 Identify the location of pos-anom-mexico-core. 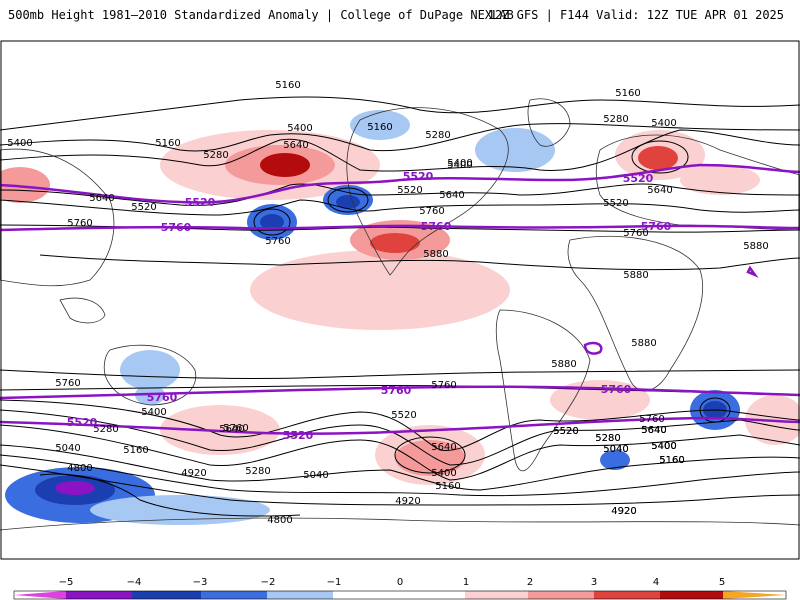
(395, 243).